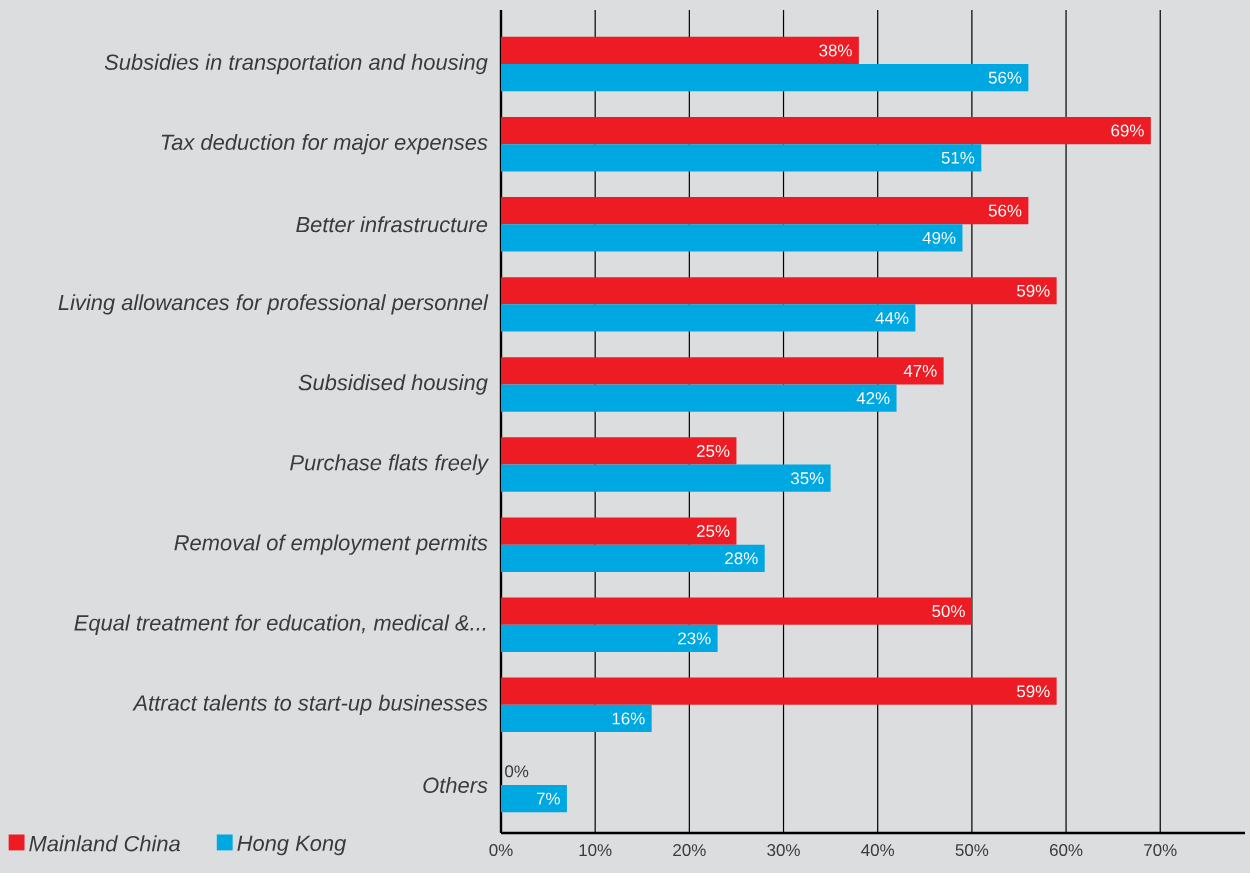 The height and width of the screenshot is (873, 1250). What do you see at coordinates (595, 850) in the screenshot?
I see `x-tick-label: 10%` at bounding box center [595, 850].